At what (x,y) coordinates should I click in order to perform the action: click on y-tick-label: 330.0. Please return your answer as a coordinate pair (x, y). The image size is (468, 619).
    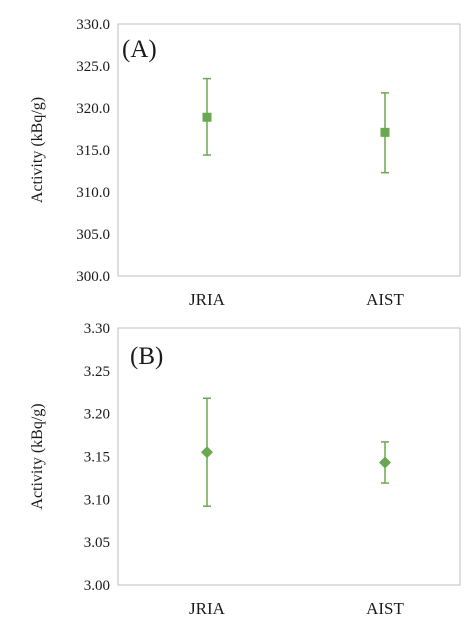
    Looking at the image, I should click on (93, 25).